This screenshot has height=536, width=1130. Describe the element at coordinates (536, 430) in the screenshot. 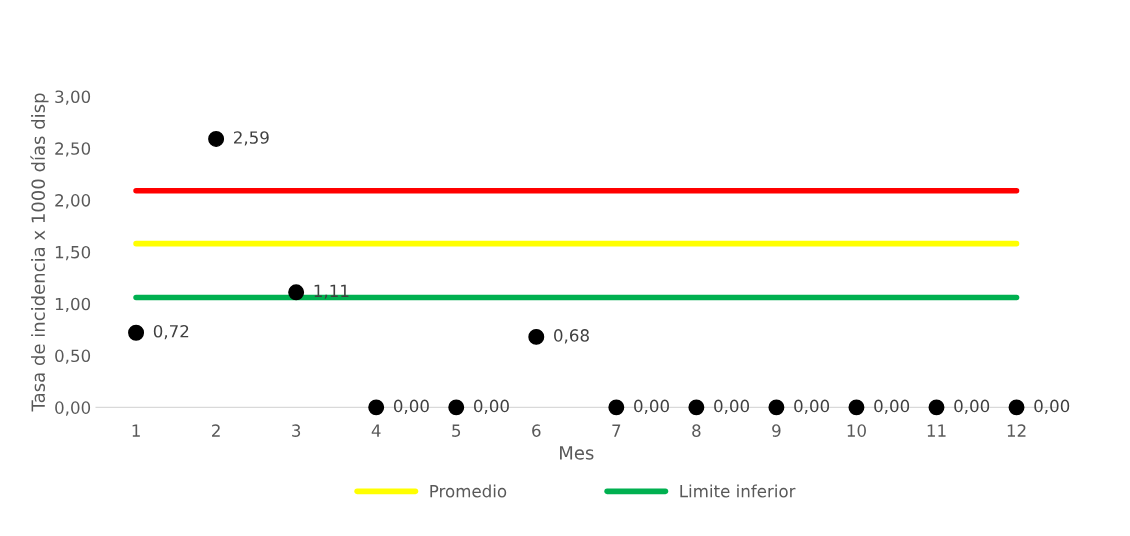

I see `x-tick-label: 6` at that location.